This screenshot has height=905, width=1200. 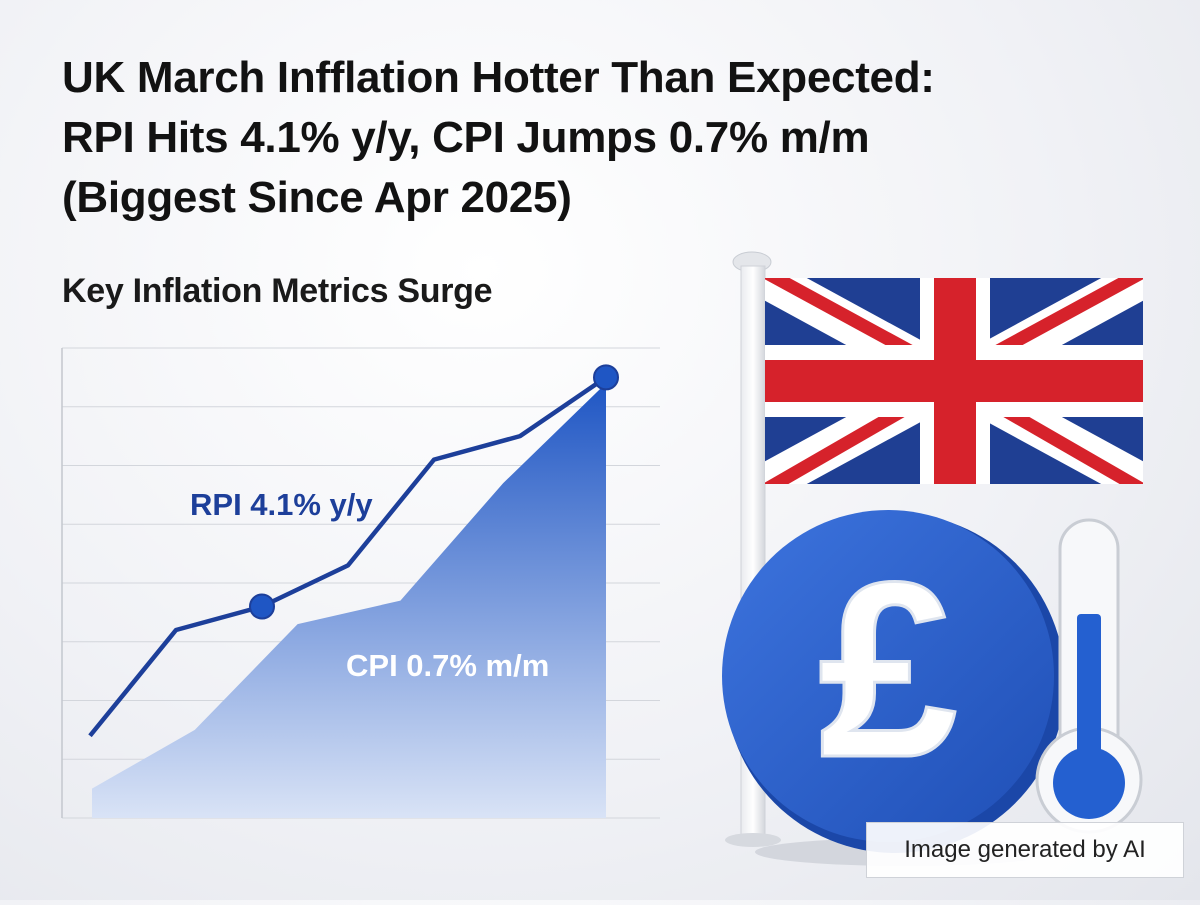 I want to click on pound-coin-icon: £, so click(x=893, y=688).